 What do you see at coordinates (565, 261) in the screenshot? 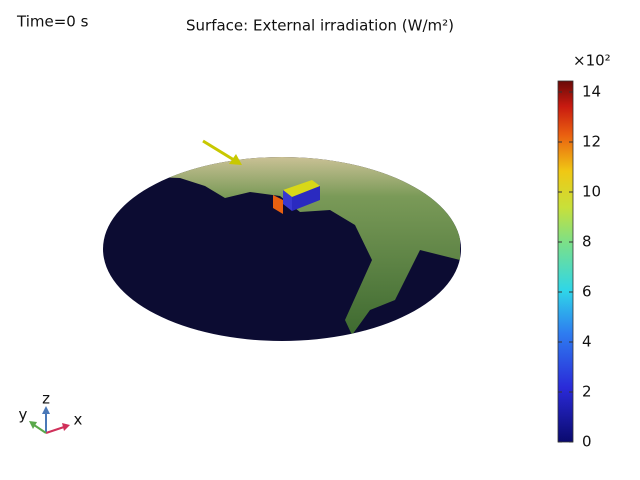
I see `colorbar` at bounding box center [565, 261].